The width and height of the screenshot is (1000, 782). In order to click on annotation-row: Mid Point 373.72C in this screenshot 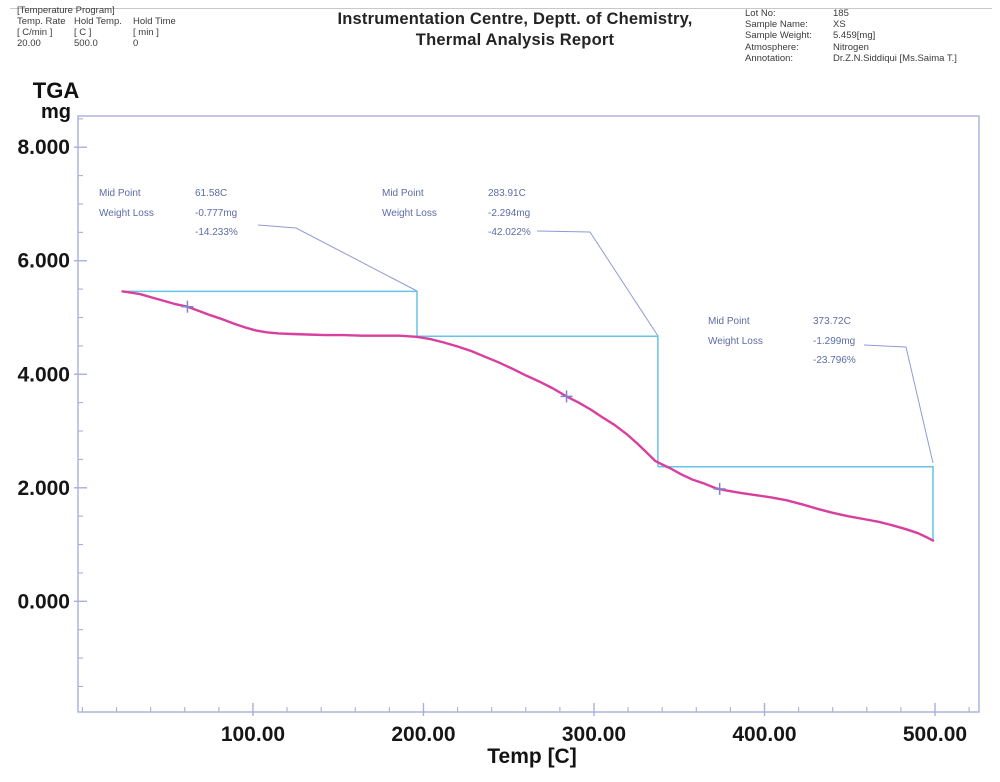, I will do `click(782, 322)`.